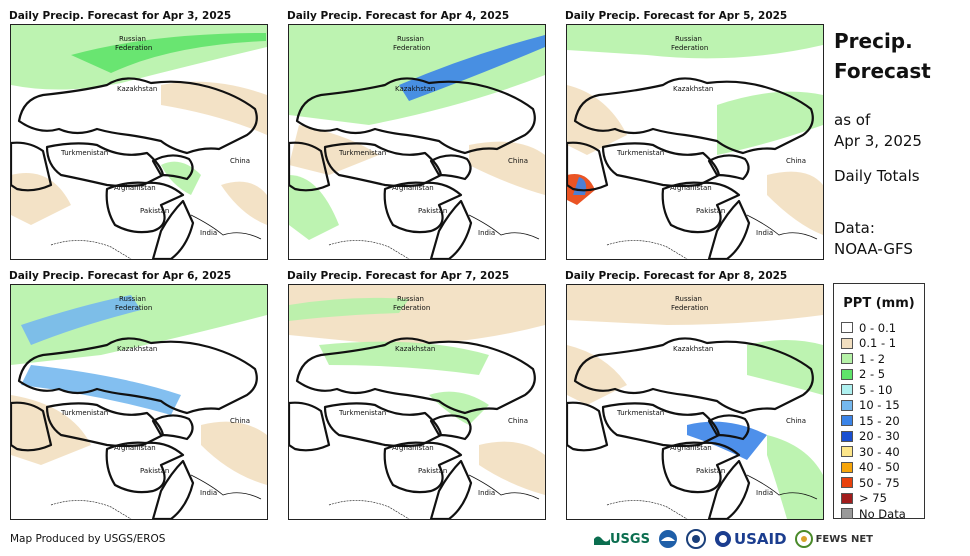 Image resolution: width=970 pixels, height=556 pixels. I want to click on legend-label: 20 - 30, so click(879, 436).